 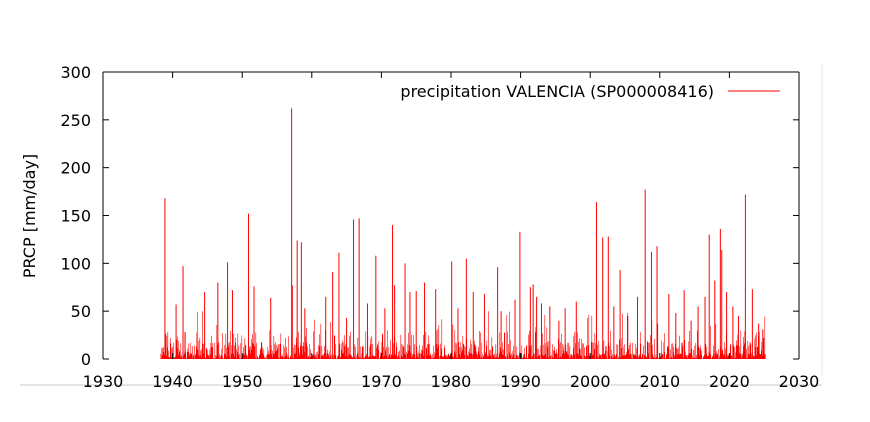 What do you see at coordinates (75, 72) in the screenshot?
I see `y-tick-label: 300` at bounding box center [75, 72].